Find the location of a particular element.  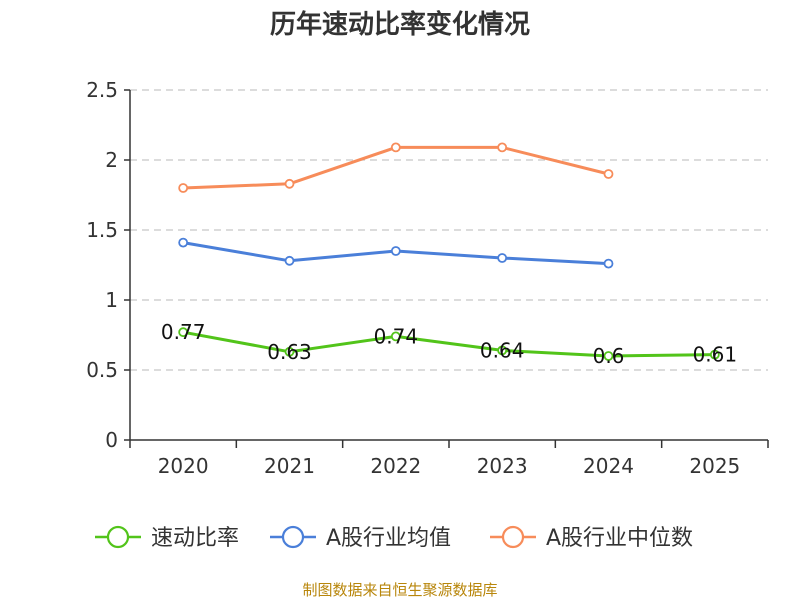

data-label: 0.61 is located at coordinates (715, 355).